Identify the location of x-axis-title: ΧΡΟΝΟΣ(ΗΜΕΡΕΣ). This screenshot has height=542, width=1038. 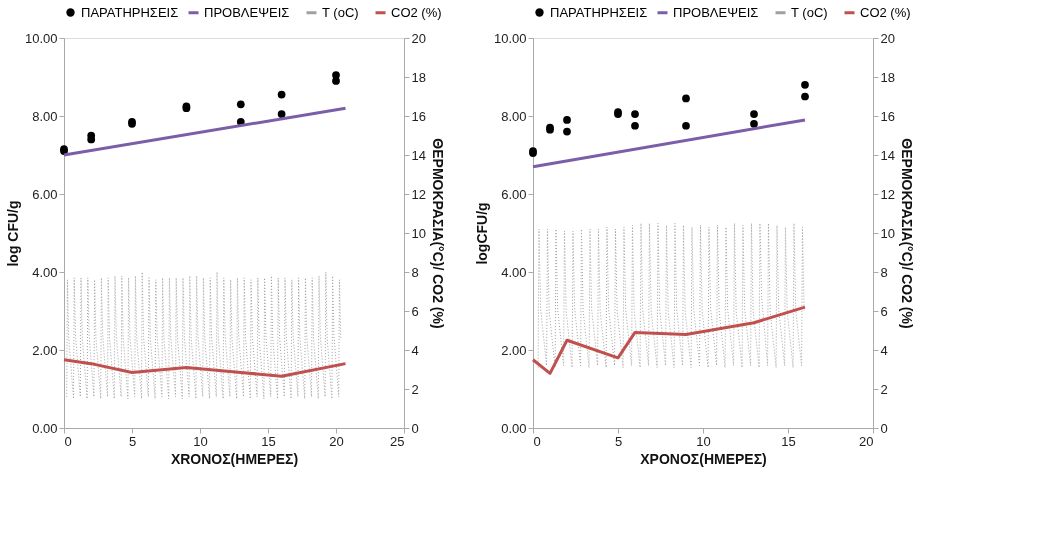
(703, 458).